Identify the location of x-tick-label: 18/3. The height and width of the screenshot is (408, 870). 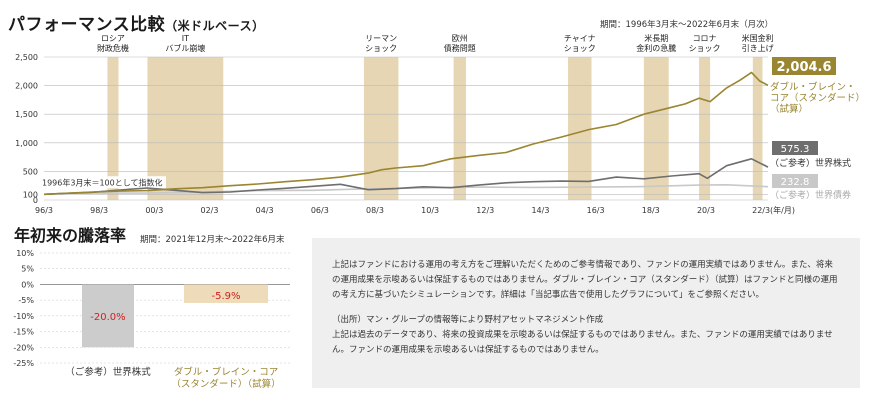
(651, 210).